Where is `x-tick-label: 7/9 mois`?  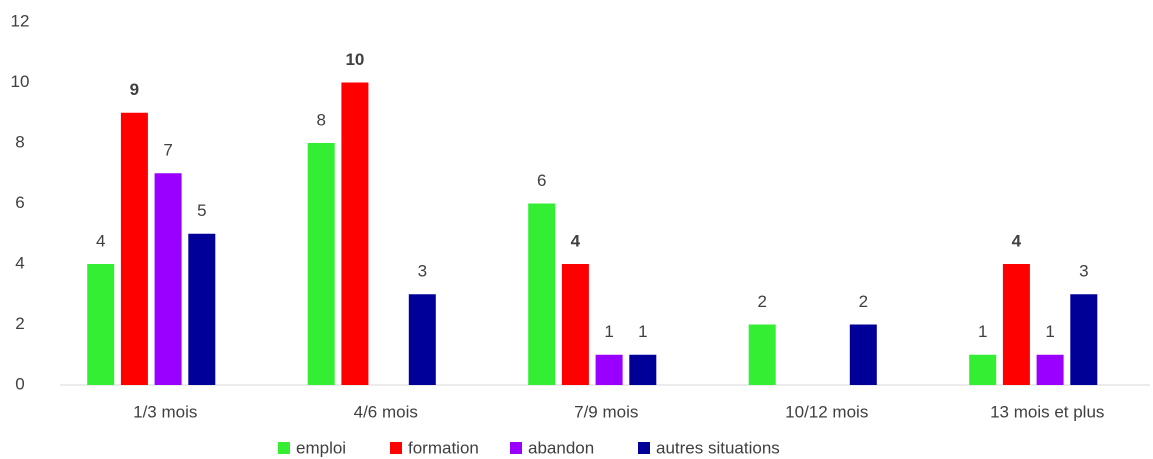 x-tick-label: 7/9 mois is located at coordinates (606, 411).